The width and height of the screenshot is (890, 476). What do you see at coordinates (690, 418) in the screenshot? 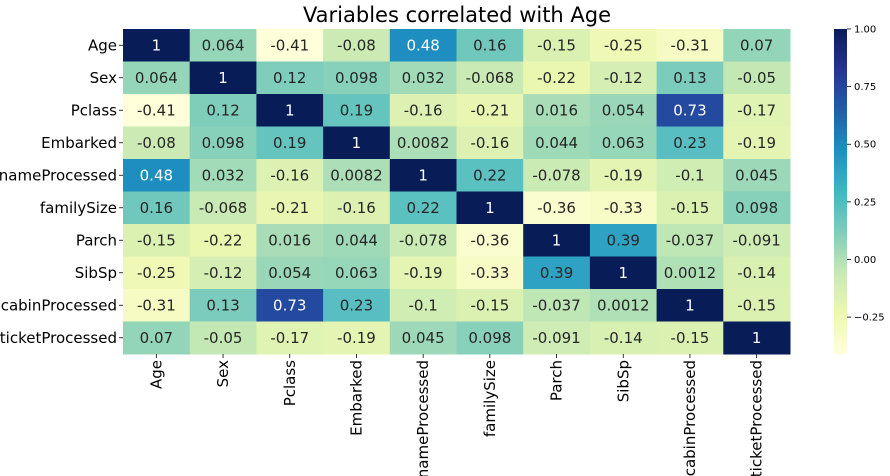
I see `column-label: cabinProcessed` at bounding box center [690, 418].